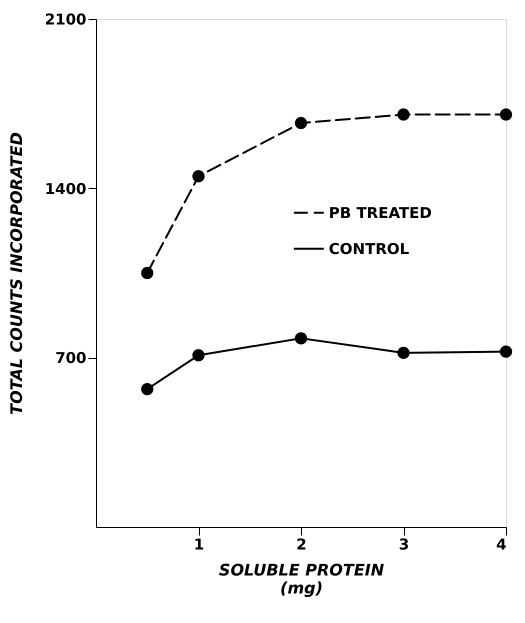 The image size is (525, 623). I want to click on y-tick-label: 1400, so click(65, 189).